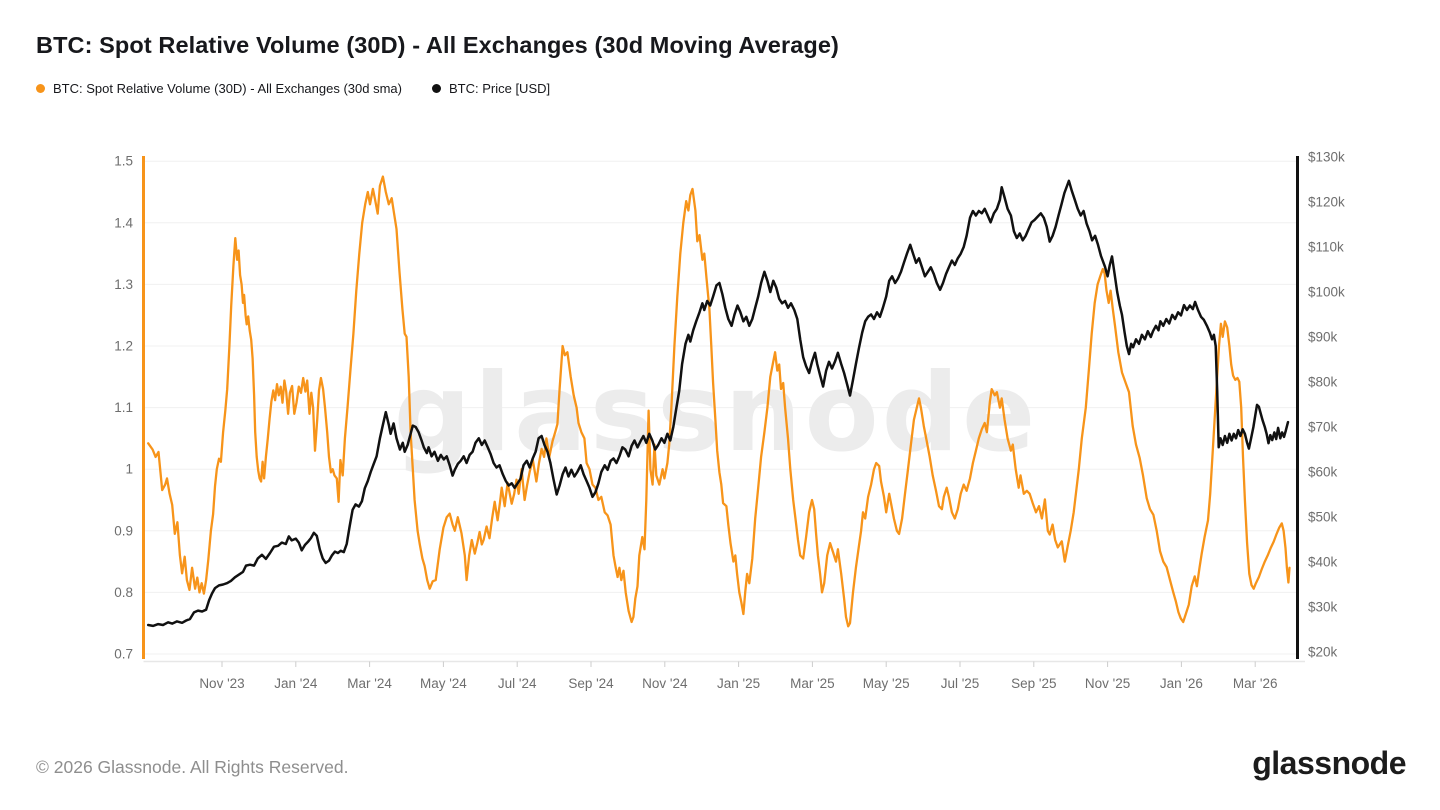 The image size is (1440, 810). Describe the element at coordinates (960, 683) in the screenshot. I see `svg-text: Jul '25` at that location.